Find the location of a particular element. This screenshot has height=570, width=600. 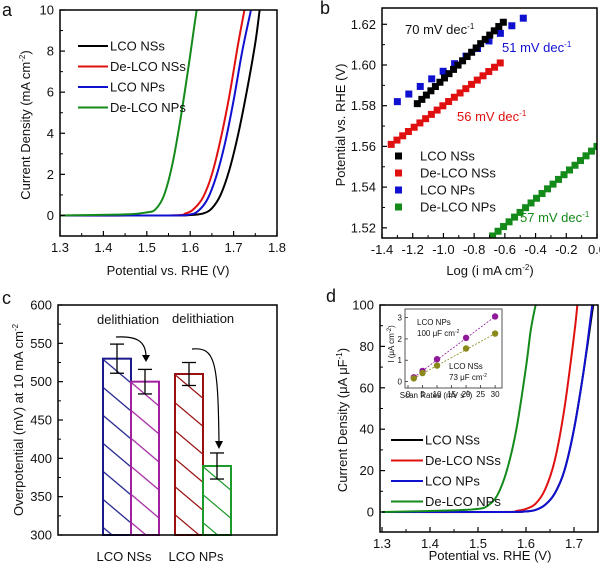

d-y-tick-label: 100 is located at coordinates (363, 305).